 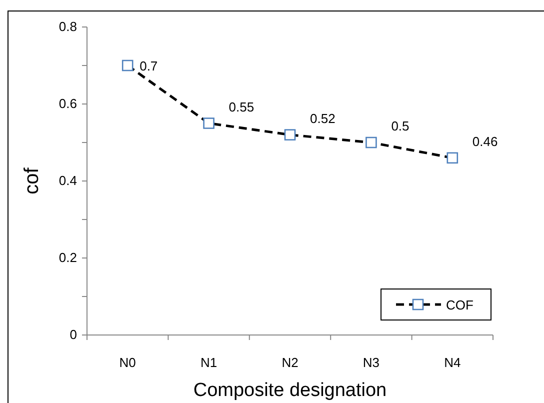 I want to click on x-axis-title: Composite designation, so click(x=290, y=390).